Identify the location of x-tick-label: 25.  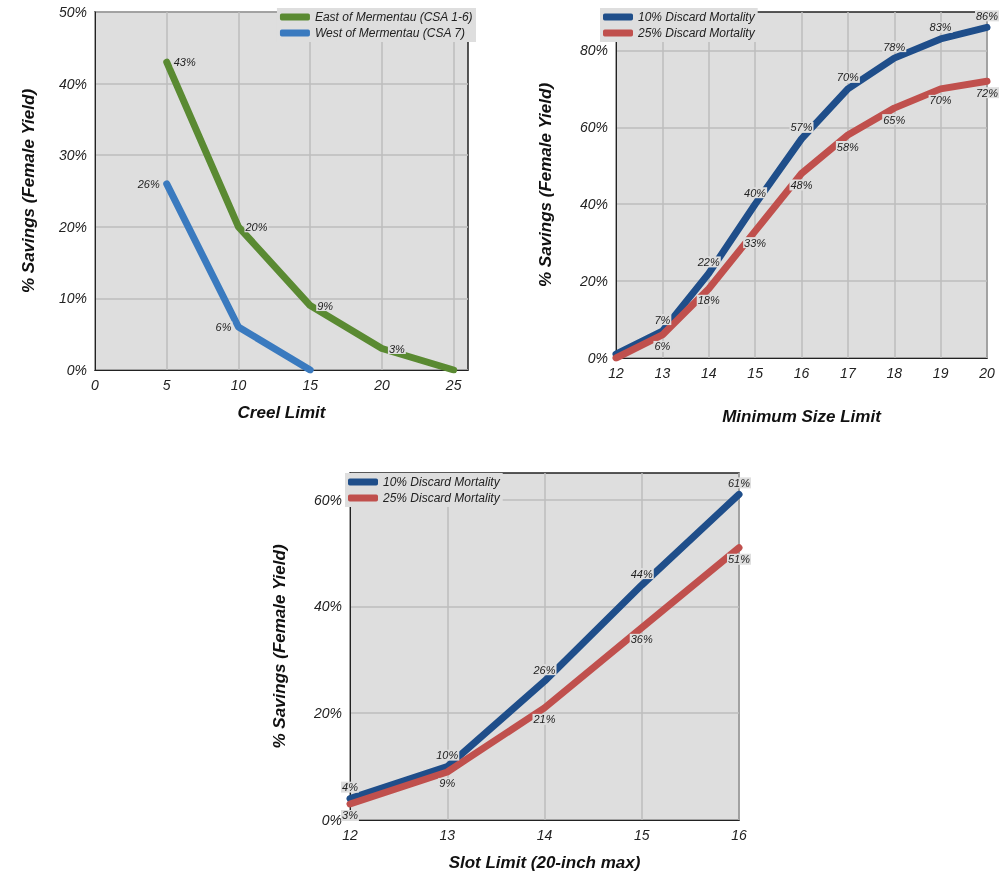
(453, 385).